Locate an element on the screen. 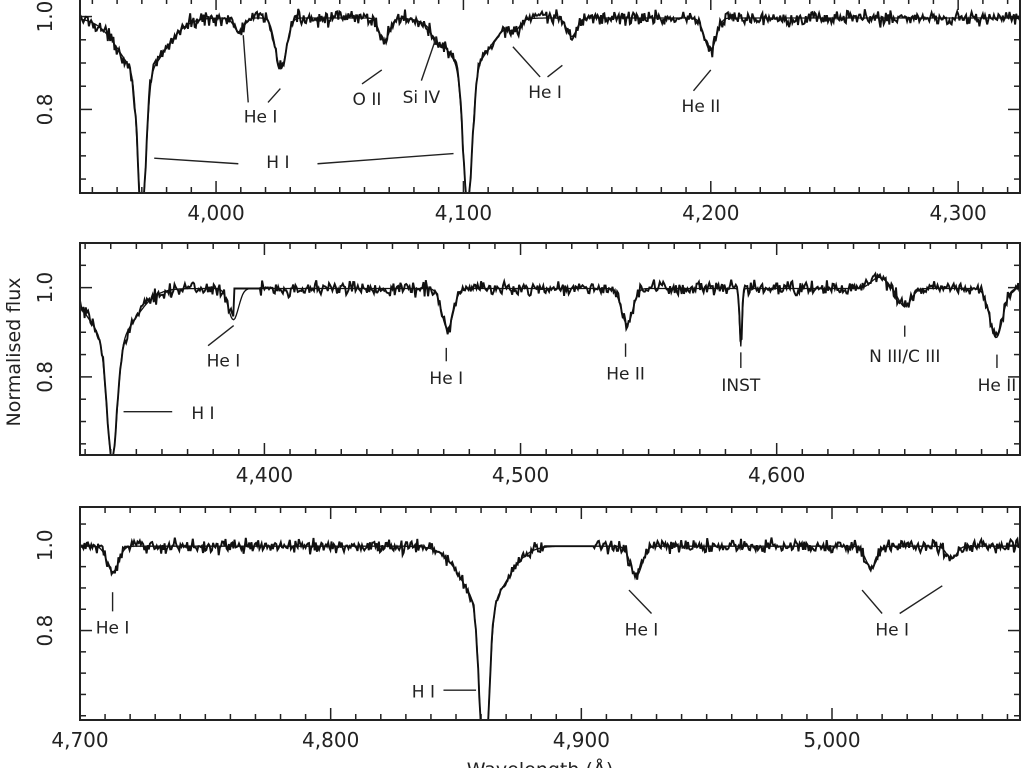 The width and height of the screenshot is (1024, 768). line-identification-label: Si IV is located at coordinates (422, 98).